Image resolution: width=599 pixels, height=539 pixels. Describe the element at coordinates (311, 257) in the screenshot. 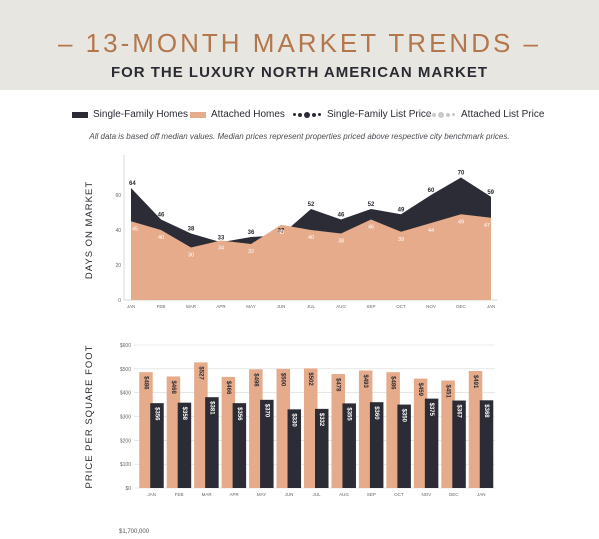

I see `attached-area` at that location.